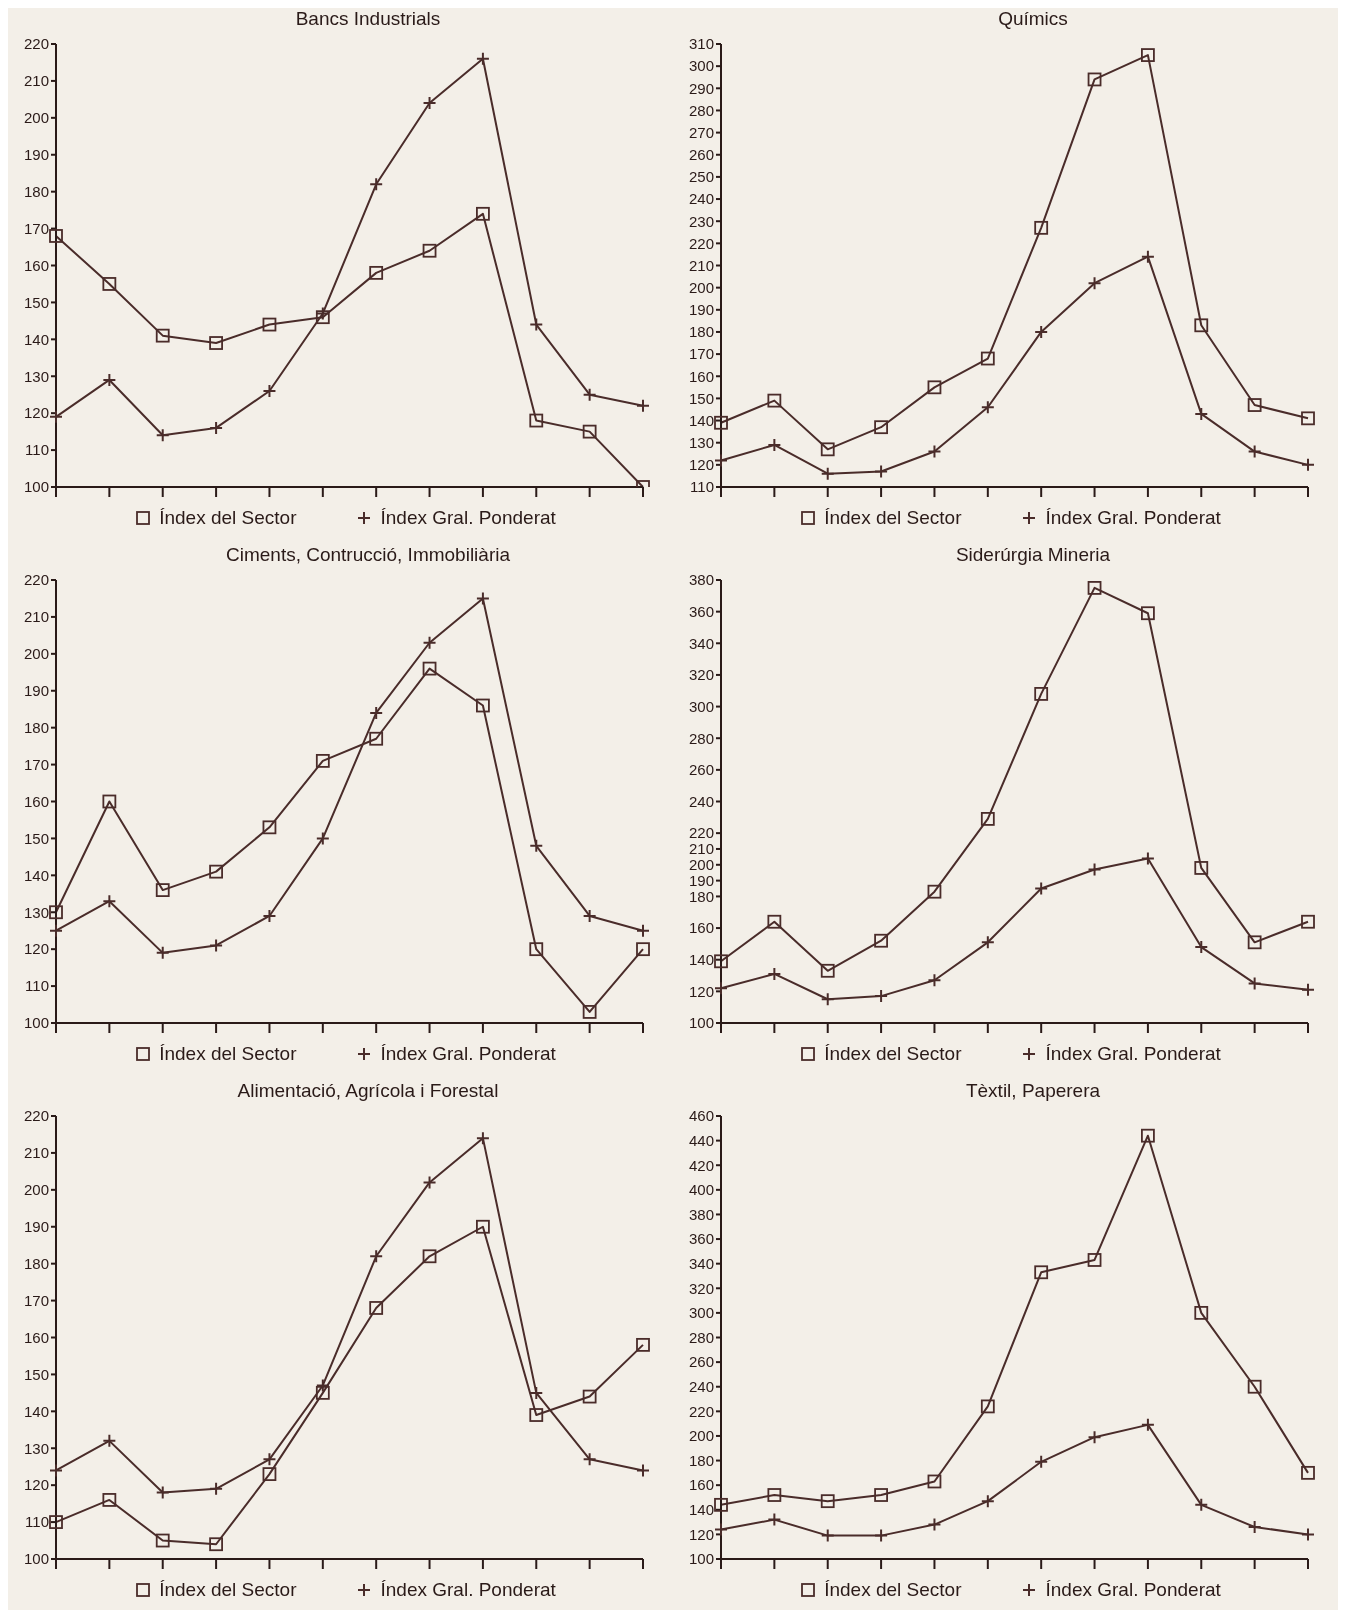  I want to click on y-tick-label: 250, so click(701, 177).